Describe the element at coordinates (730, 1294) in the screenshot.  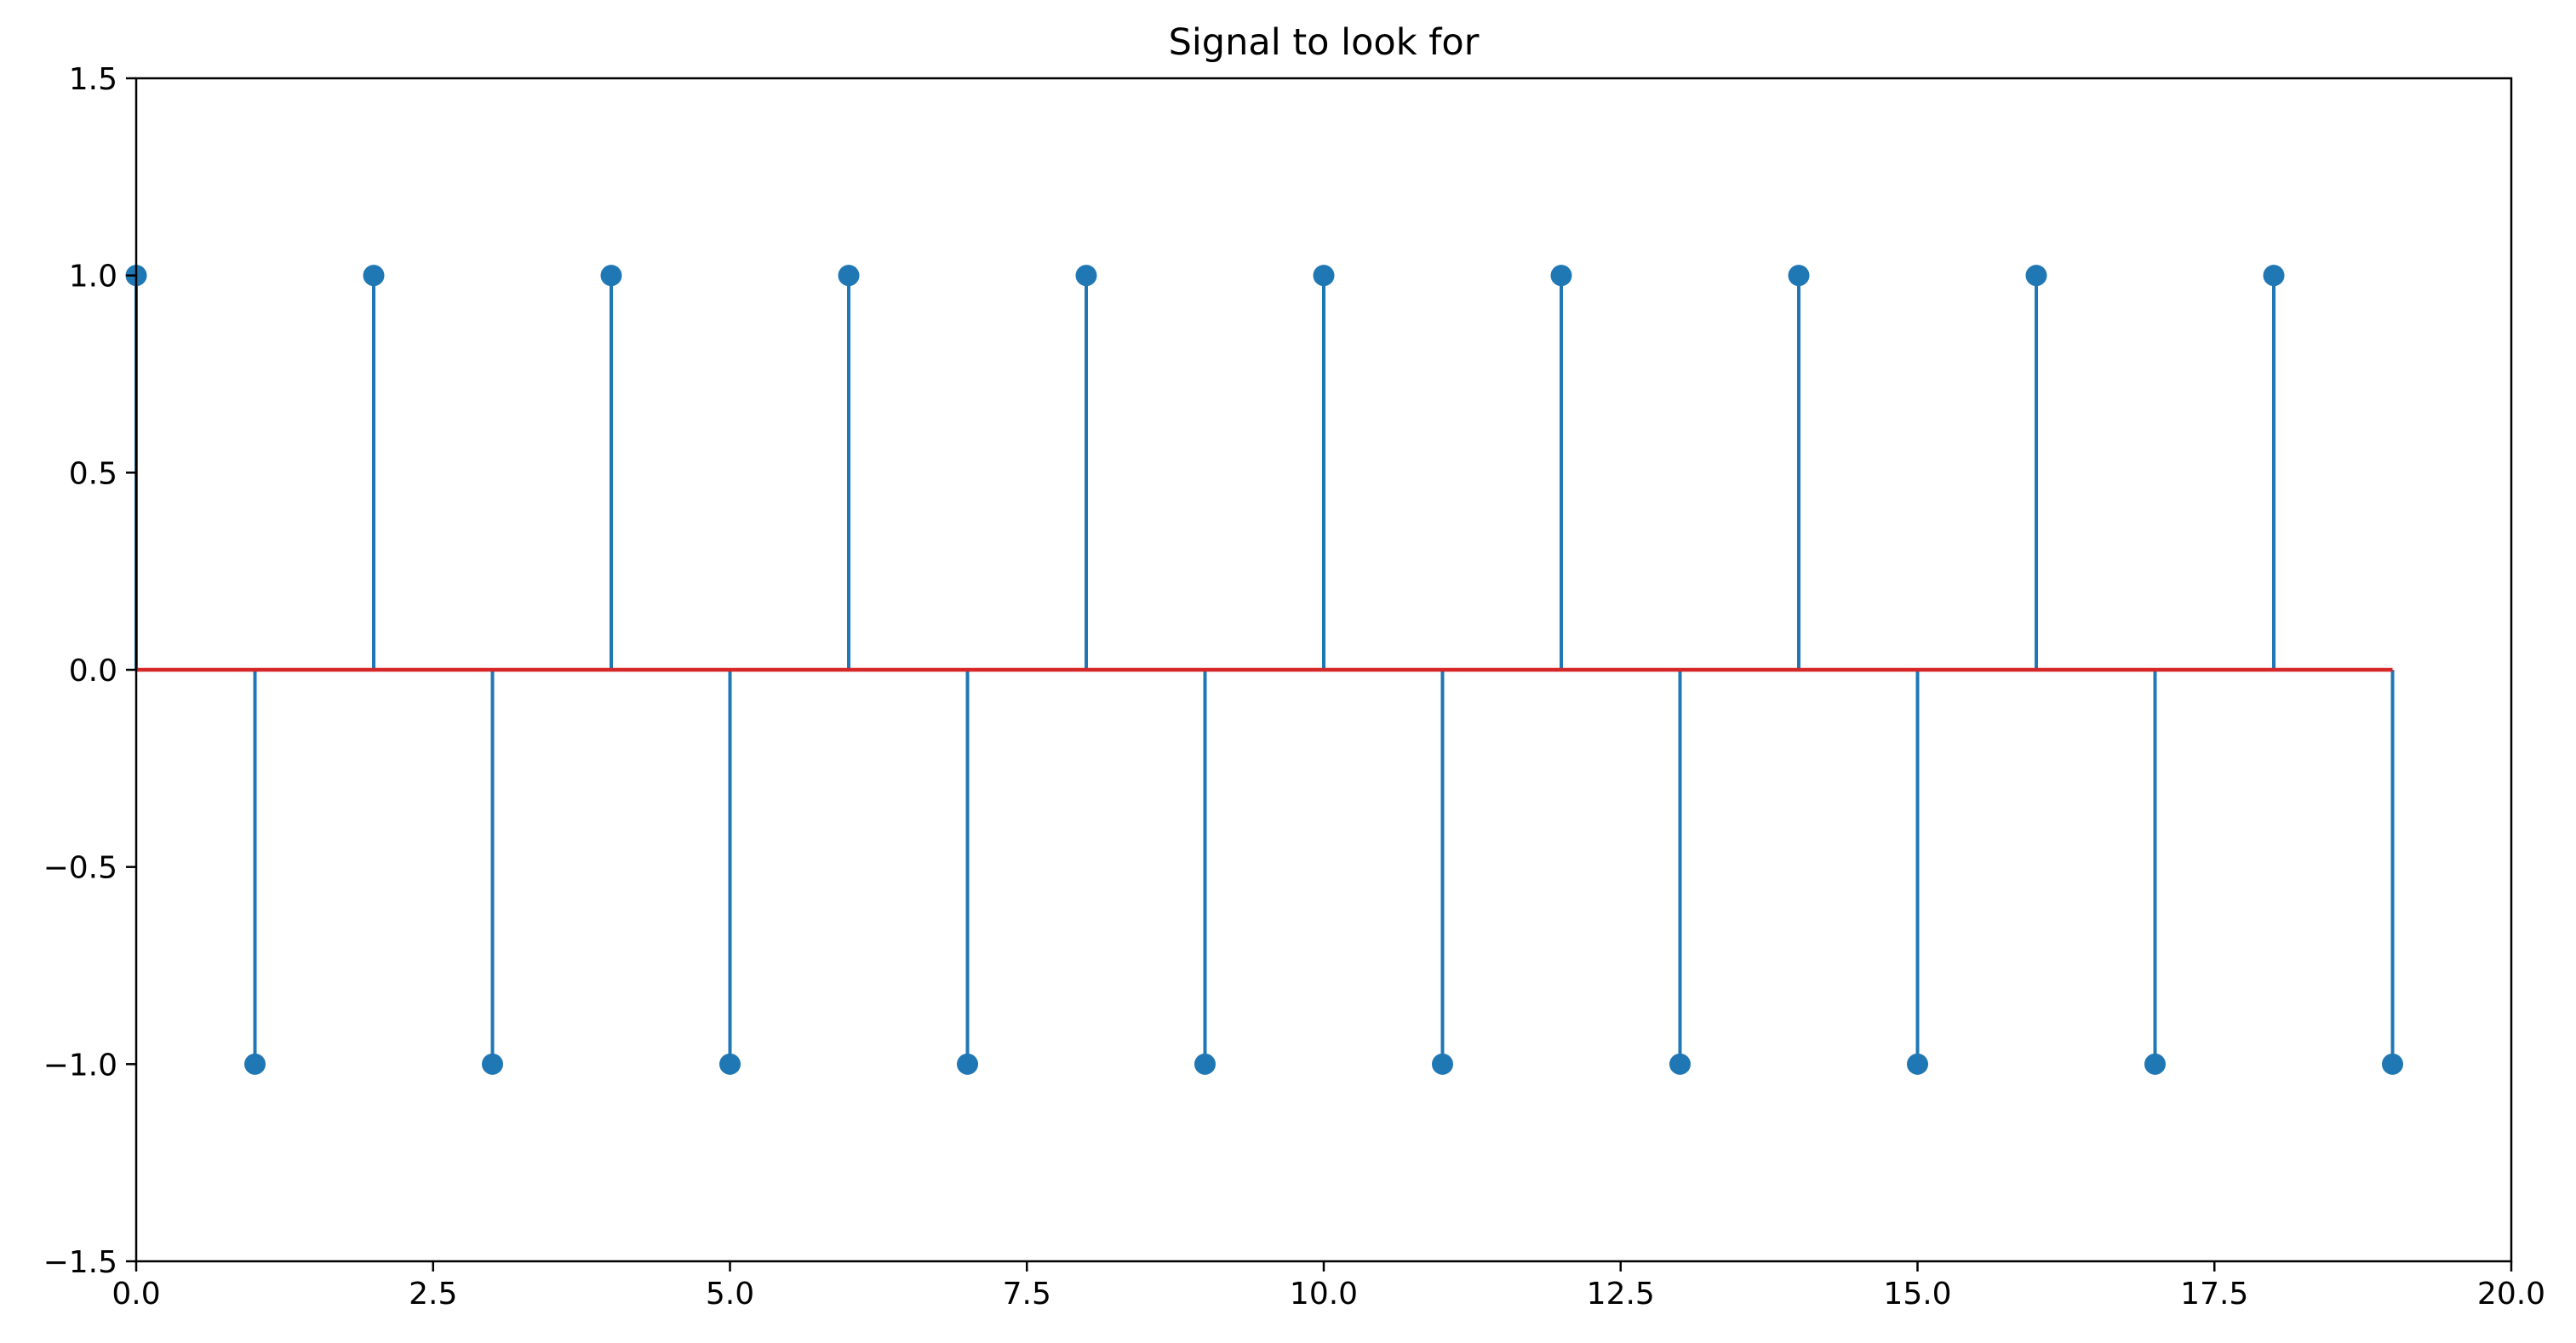
I see `x-tick-label: 5.0` at that location.